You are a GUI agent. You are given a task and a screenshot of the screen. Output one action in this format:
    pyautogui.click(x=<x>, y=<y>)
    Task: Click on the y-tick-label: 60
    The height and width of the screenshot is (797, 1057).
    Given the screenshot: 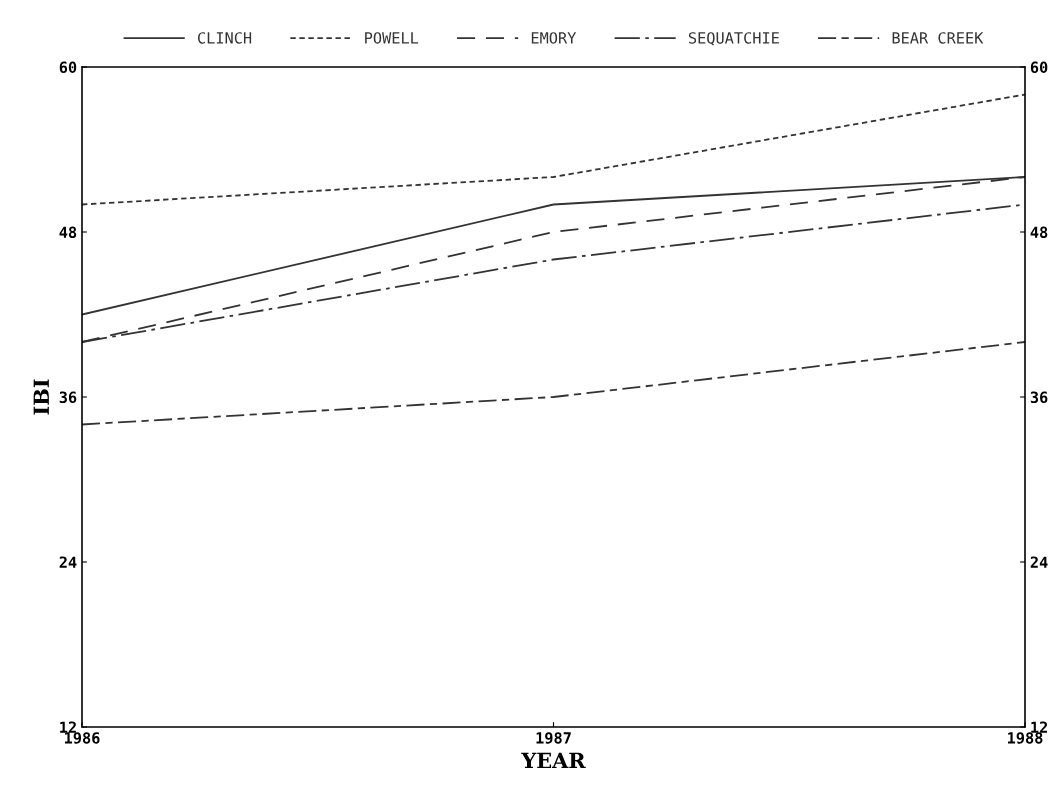 What is the action you would take?
    pyautogui.click(x=68, y=67)
    